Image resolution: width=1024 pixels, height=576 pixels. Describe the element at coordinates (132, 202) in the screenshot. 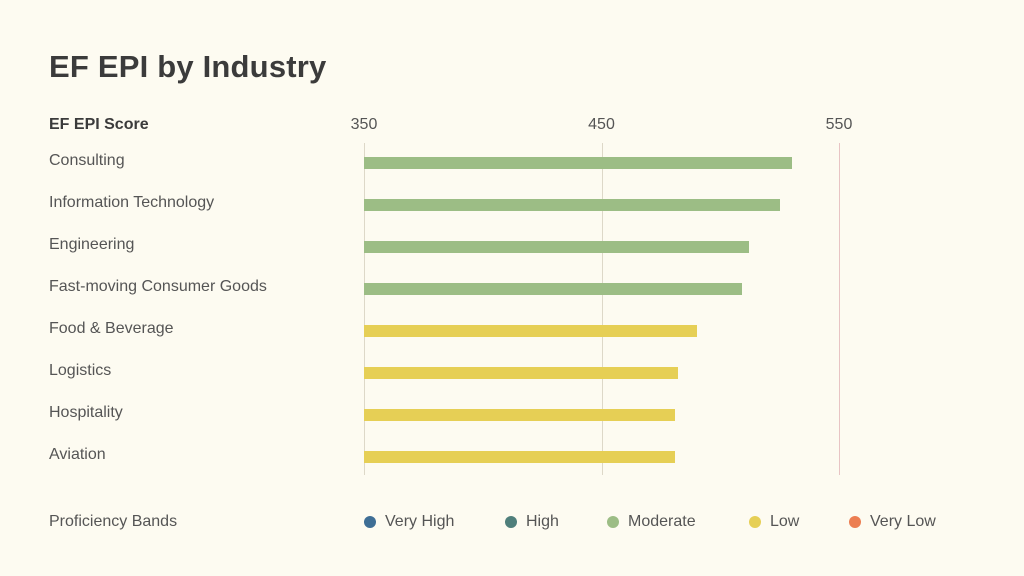

I see `category-label: Information Technology` at that location.